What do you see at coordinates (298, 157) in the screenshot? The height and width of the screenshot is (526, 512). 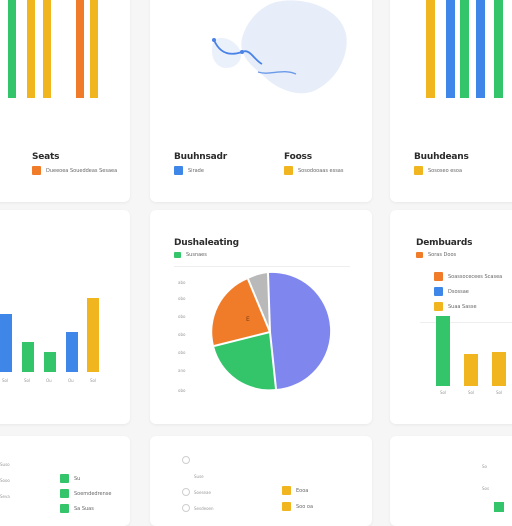 I see `card-title: Fooss` at bounding box center [298, 157].